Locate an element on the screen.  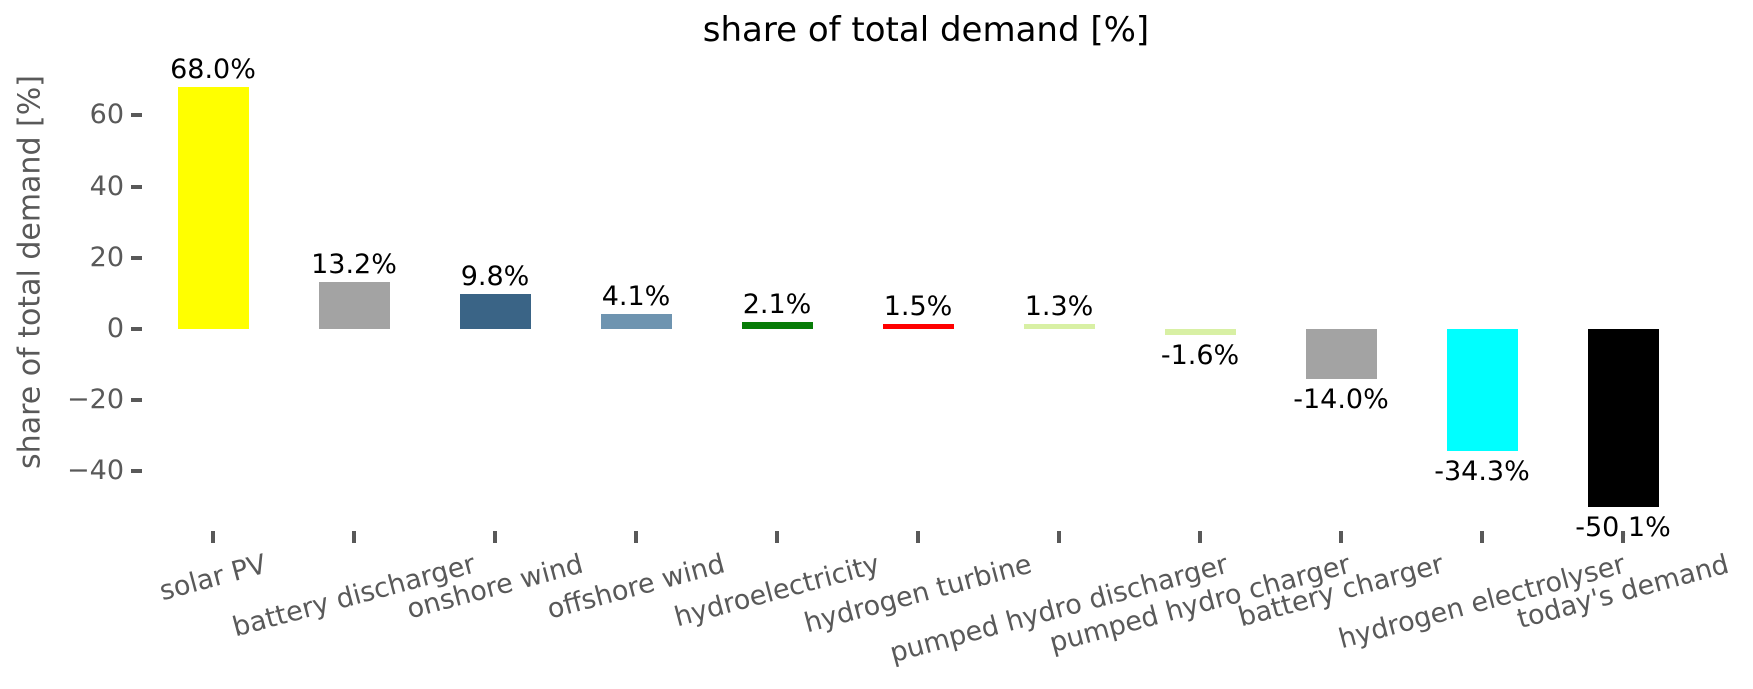
y-tick-label: 40 is located at coordinates (106, 186).